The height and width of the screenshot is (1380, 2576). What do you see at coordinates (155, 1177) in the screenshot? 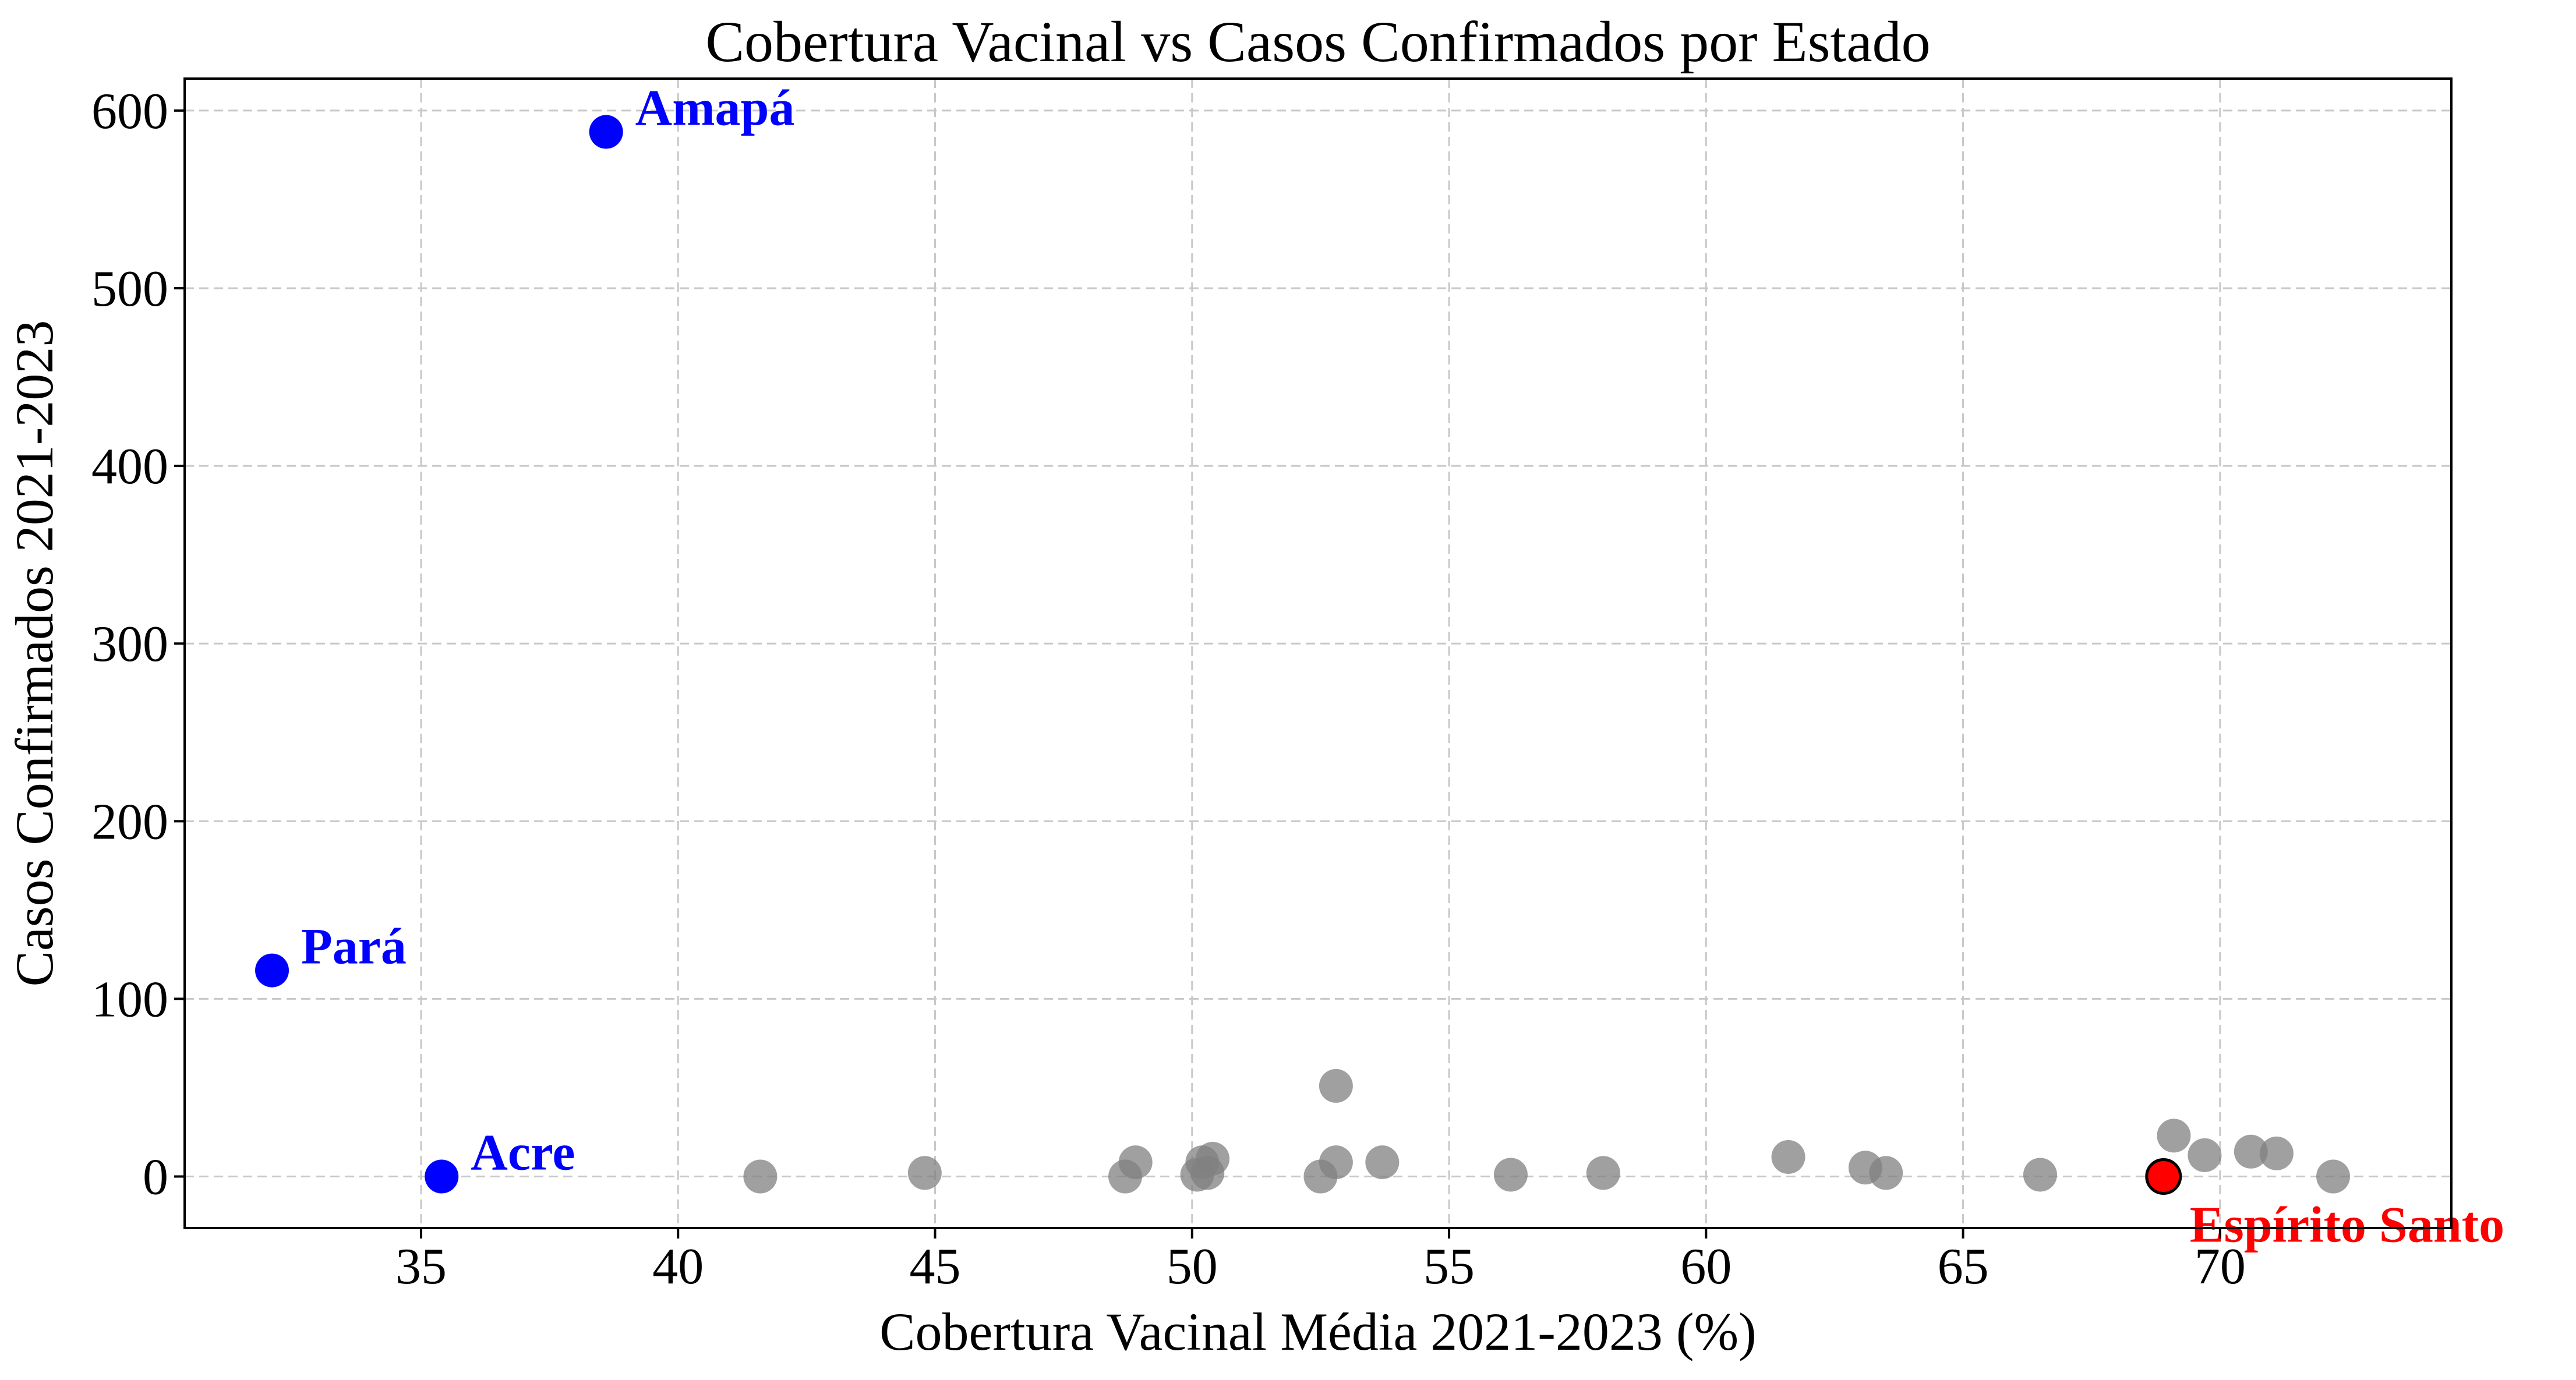
I see `y-tick-label: 0` at bounding box center [155, 1177].